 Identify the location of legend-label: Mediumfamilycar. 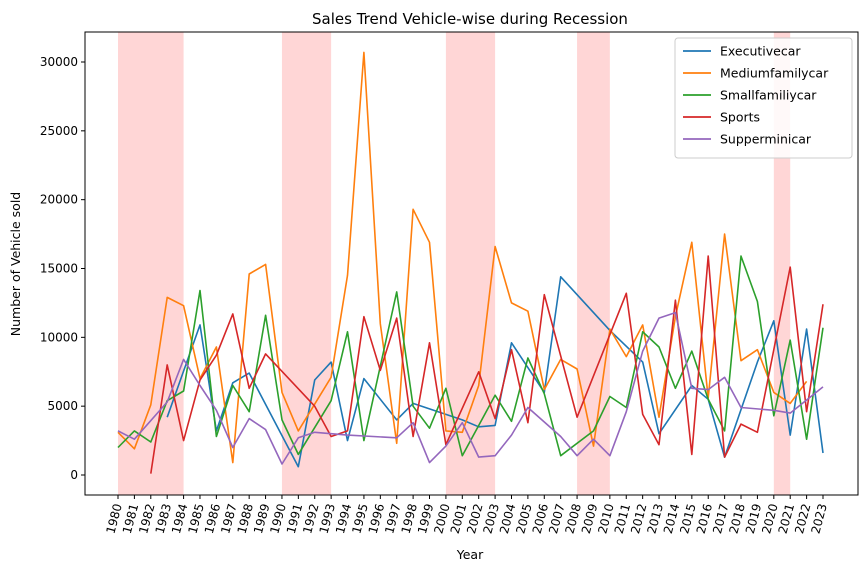
(774, 73).